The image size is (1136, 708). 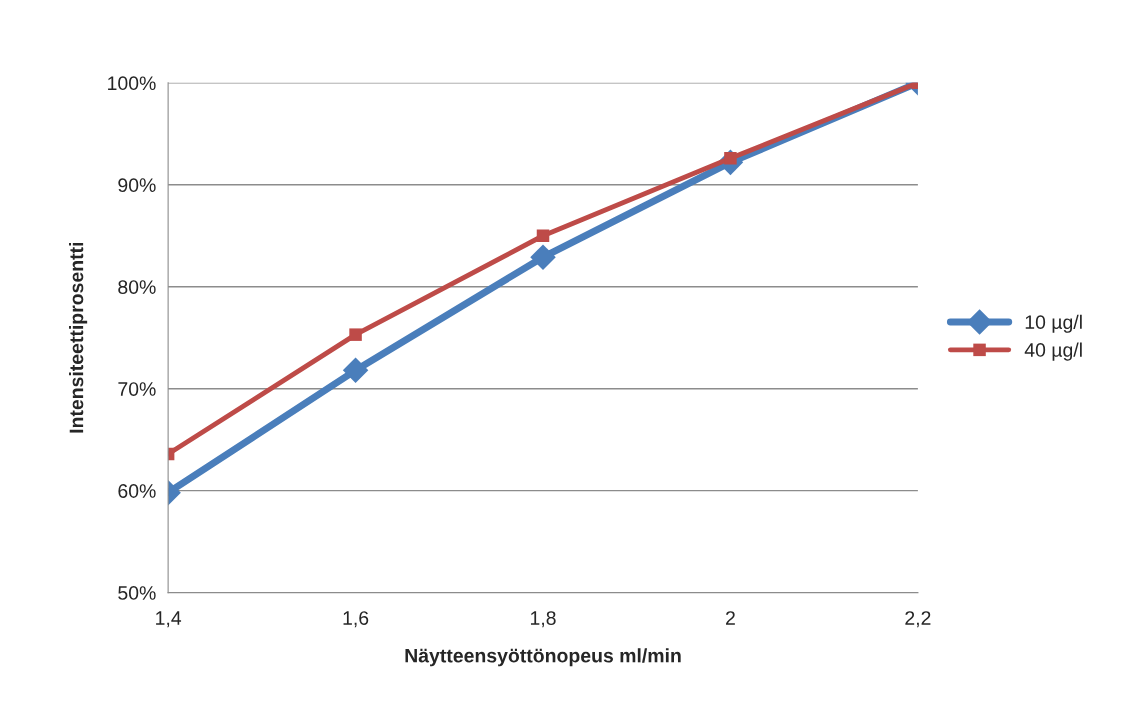 What do you see at coordinates (730, 618) in the screenshot?
I see `x-tick-label: 2` at bounding box center [730, 618].